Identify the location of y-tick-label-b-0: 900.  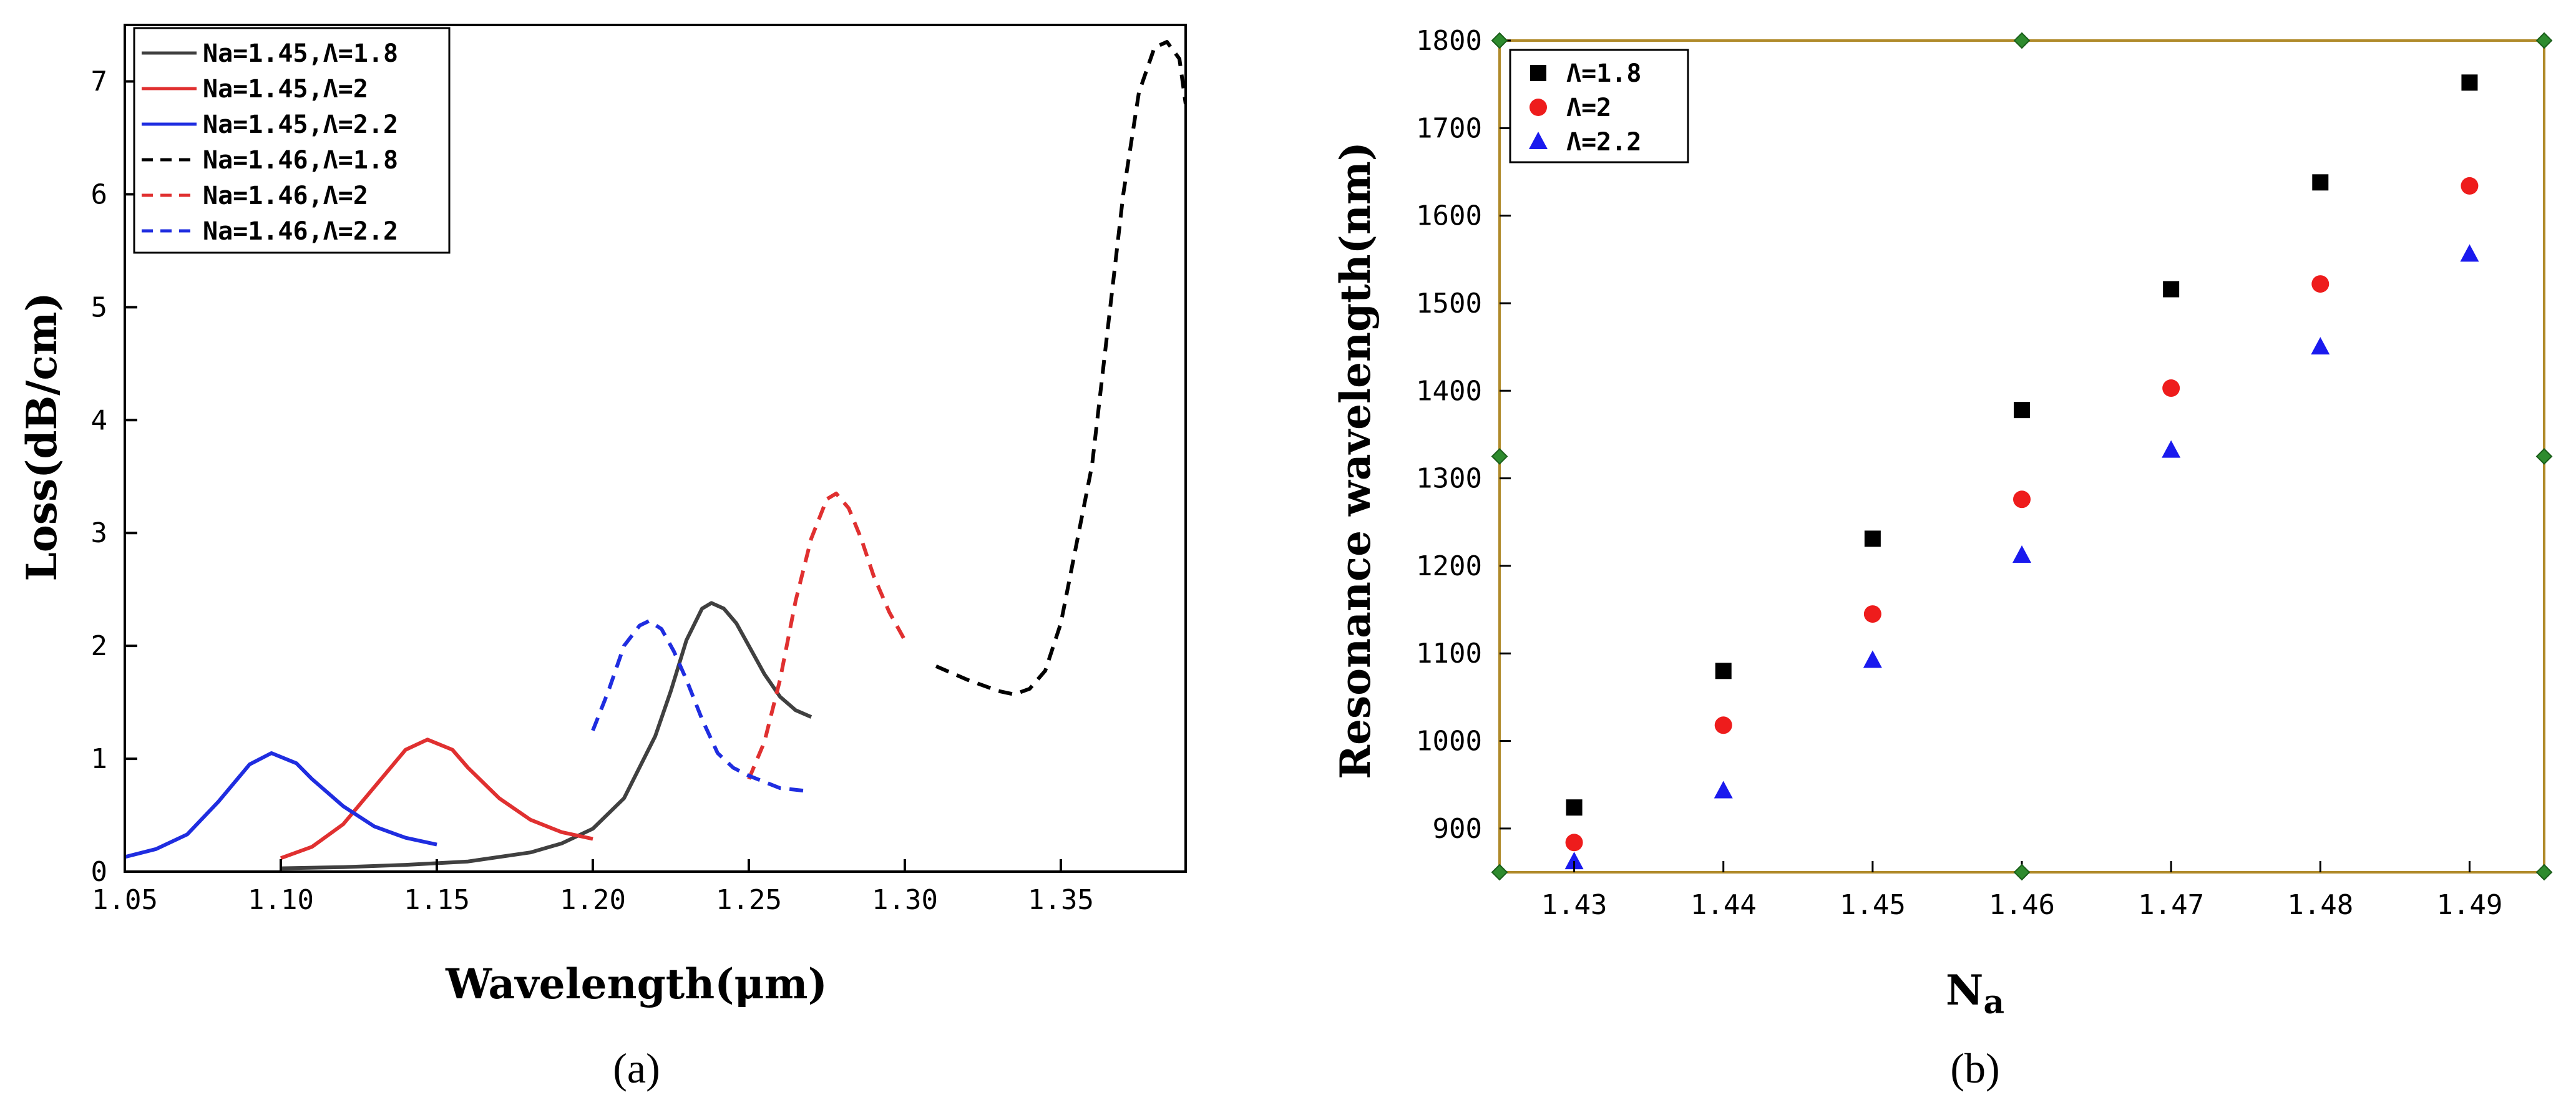
(1457, 829).